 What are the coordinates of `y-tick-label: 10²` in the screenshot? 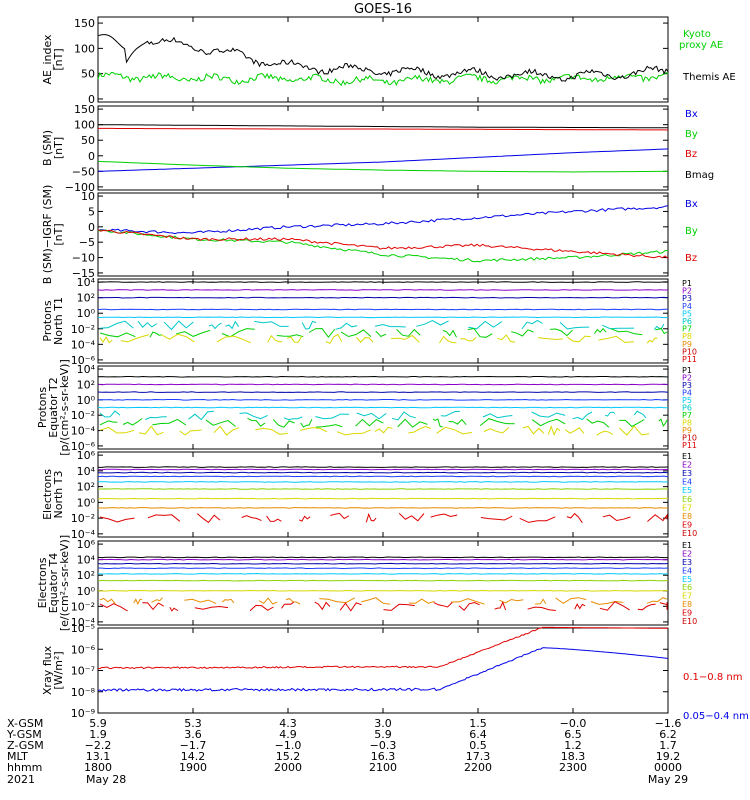 It's located at (86, 487).